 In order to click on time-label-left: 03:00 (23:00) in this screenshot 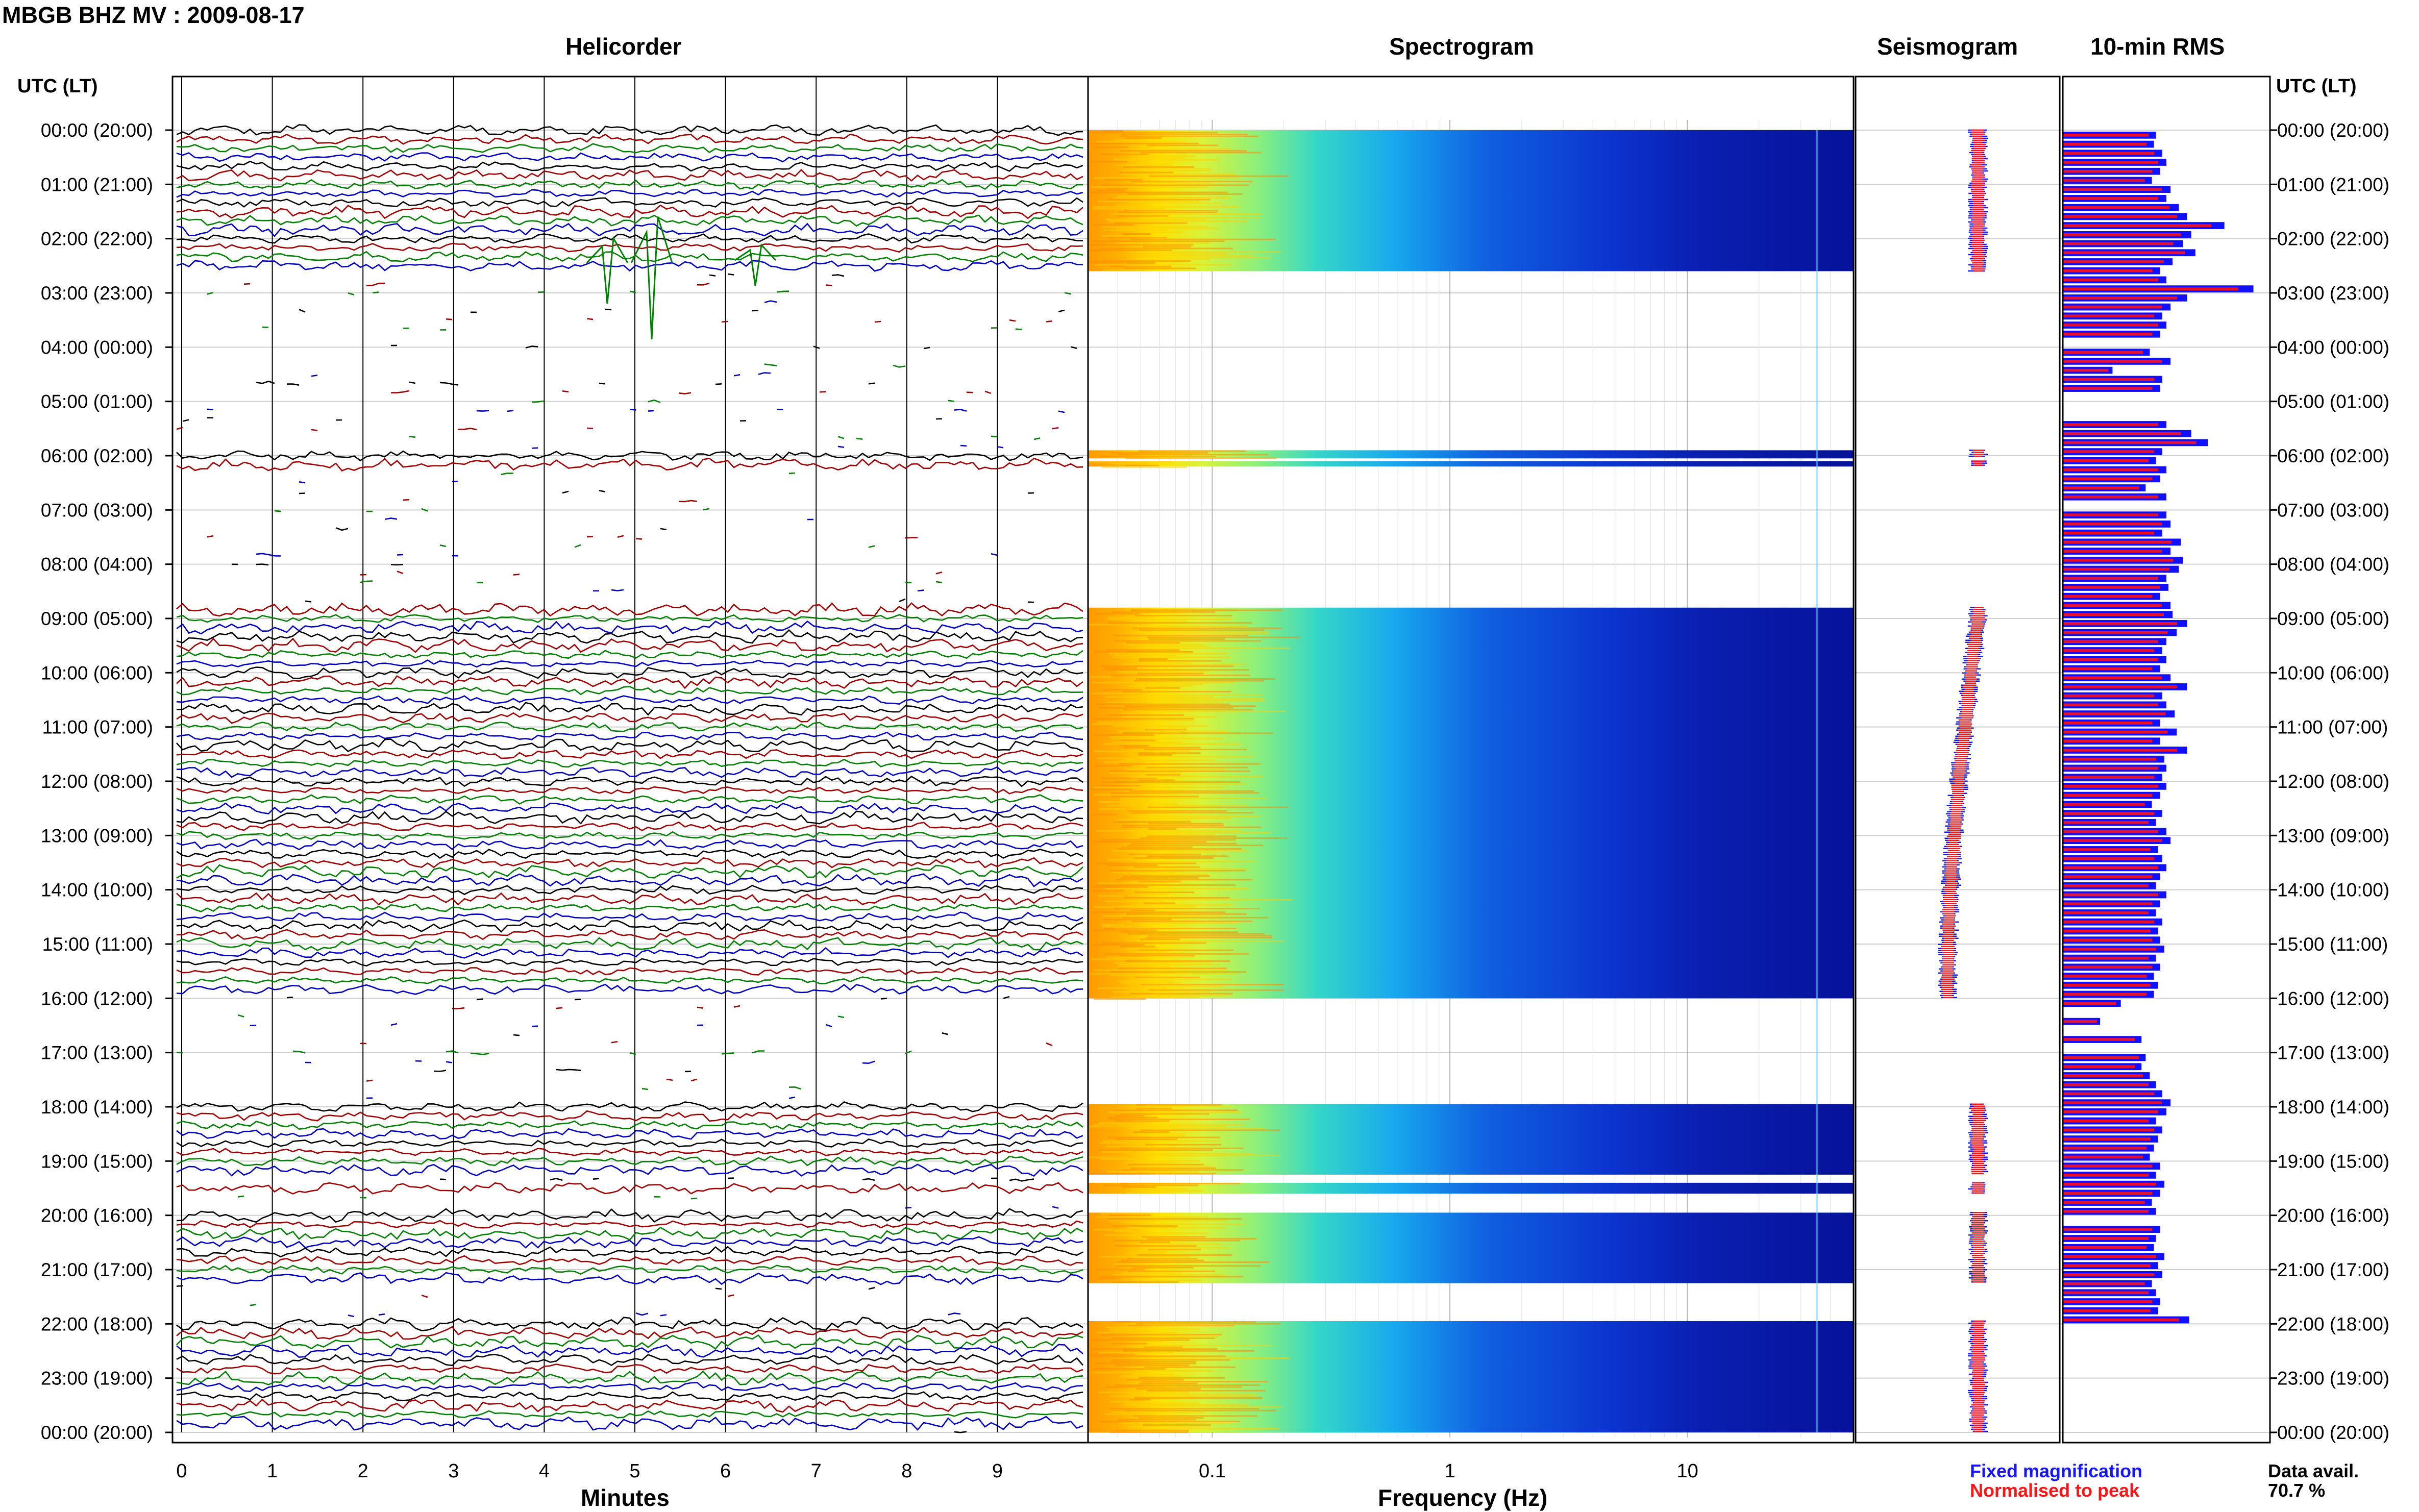, I will do `click(97, 293)`.